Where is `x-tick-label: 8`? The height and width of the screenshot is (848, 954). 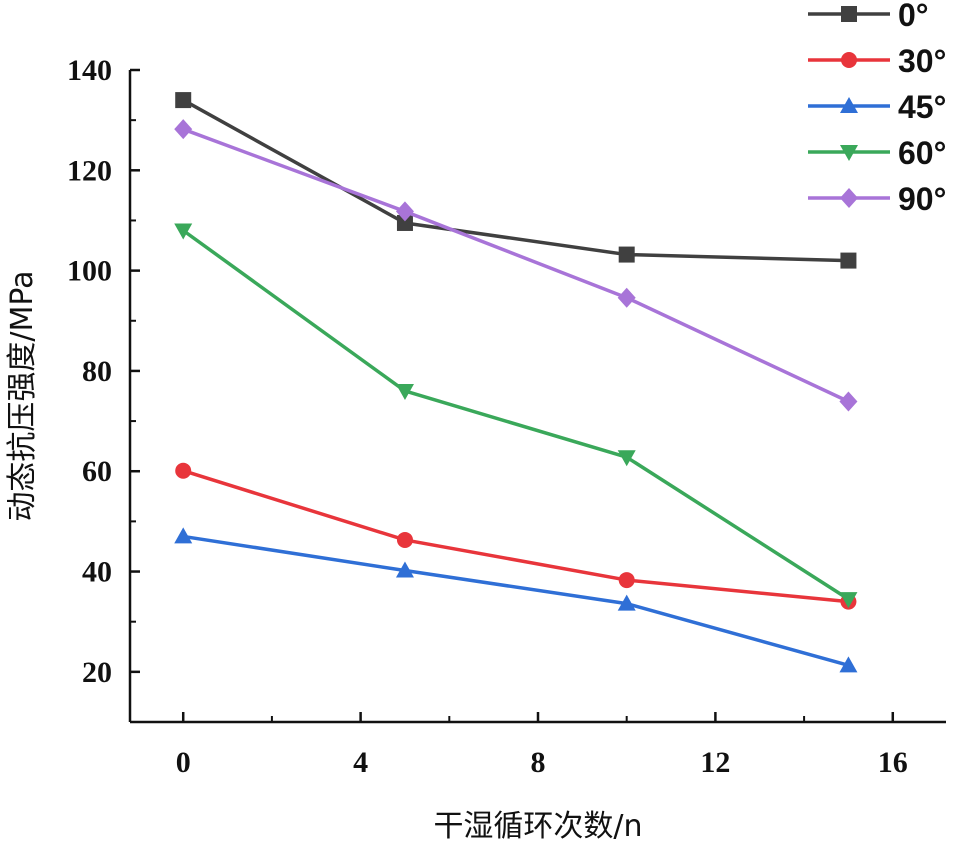
x-tick-label: 8 is located at coordinates (538, 762).